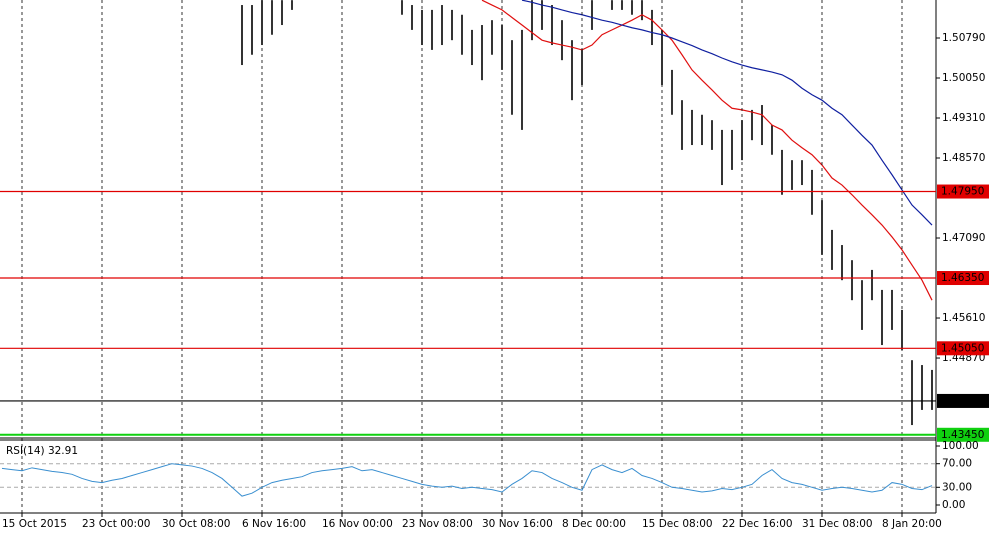 The height and width of the screenshot is (538, 1001). Describe the element at coordinates (953, 505) in the screenshot. I see `y-tick-label: 0.00` at that location.